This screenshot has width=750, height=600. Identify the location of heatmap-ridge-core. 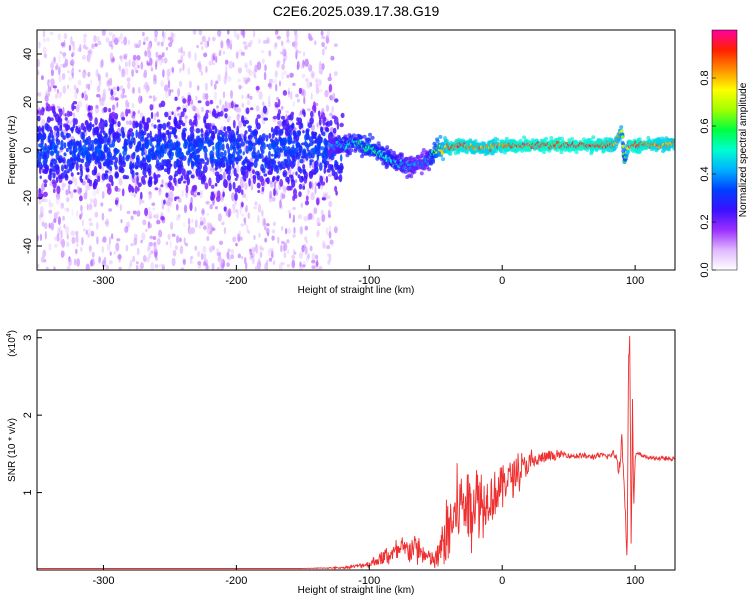
(622, 131).